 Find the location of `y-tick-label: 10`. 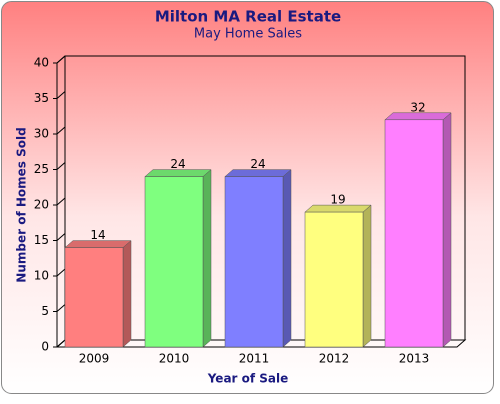

y-tick-label: 10 is located at coordinates (41, 276).